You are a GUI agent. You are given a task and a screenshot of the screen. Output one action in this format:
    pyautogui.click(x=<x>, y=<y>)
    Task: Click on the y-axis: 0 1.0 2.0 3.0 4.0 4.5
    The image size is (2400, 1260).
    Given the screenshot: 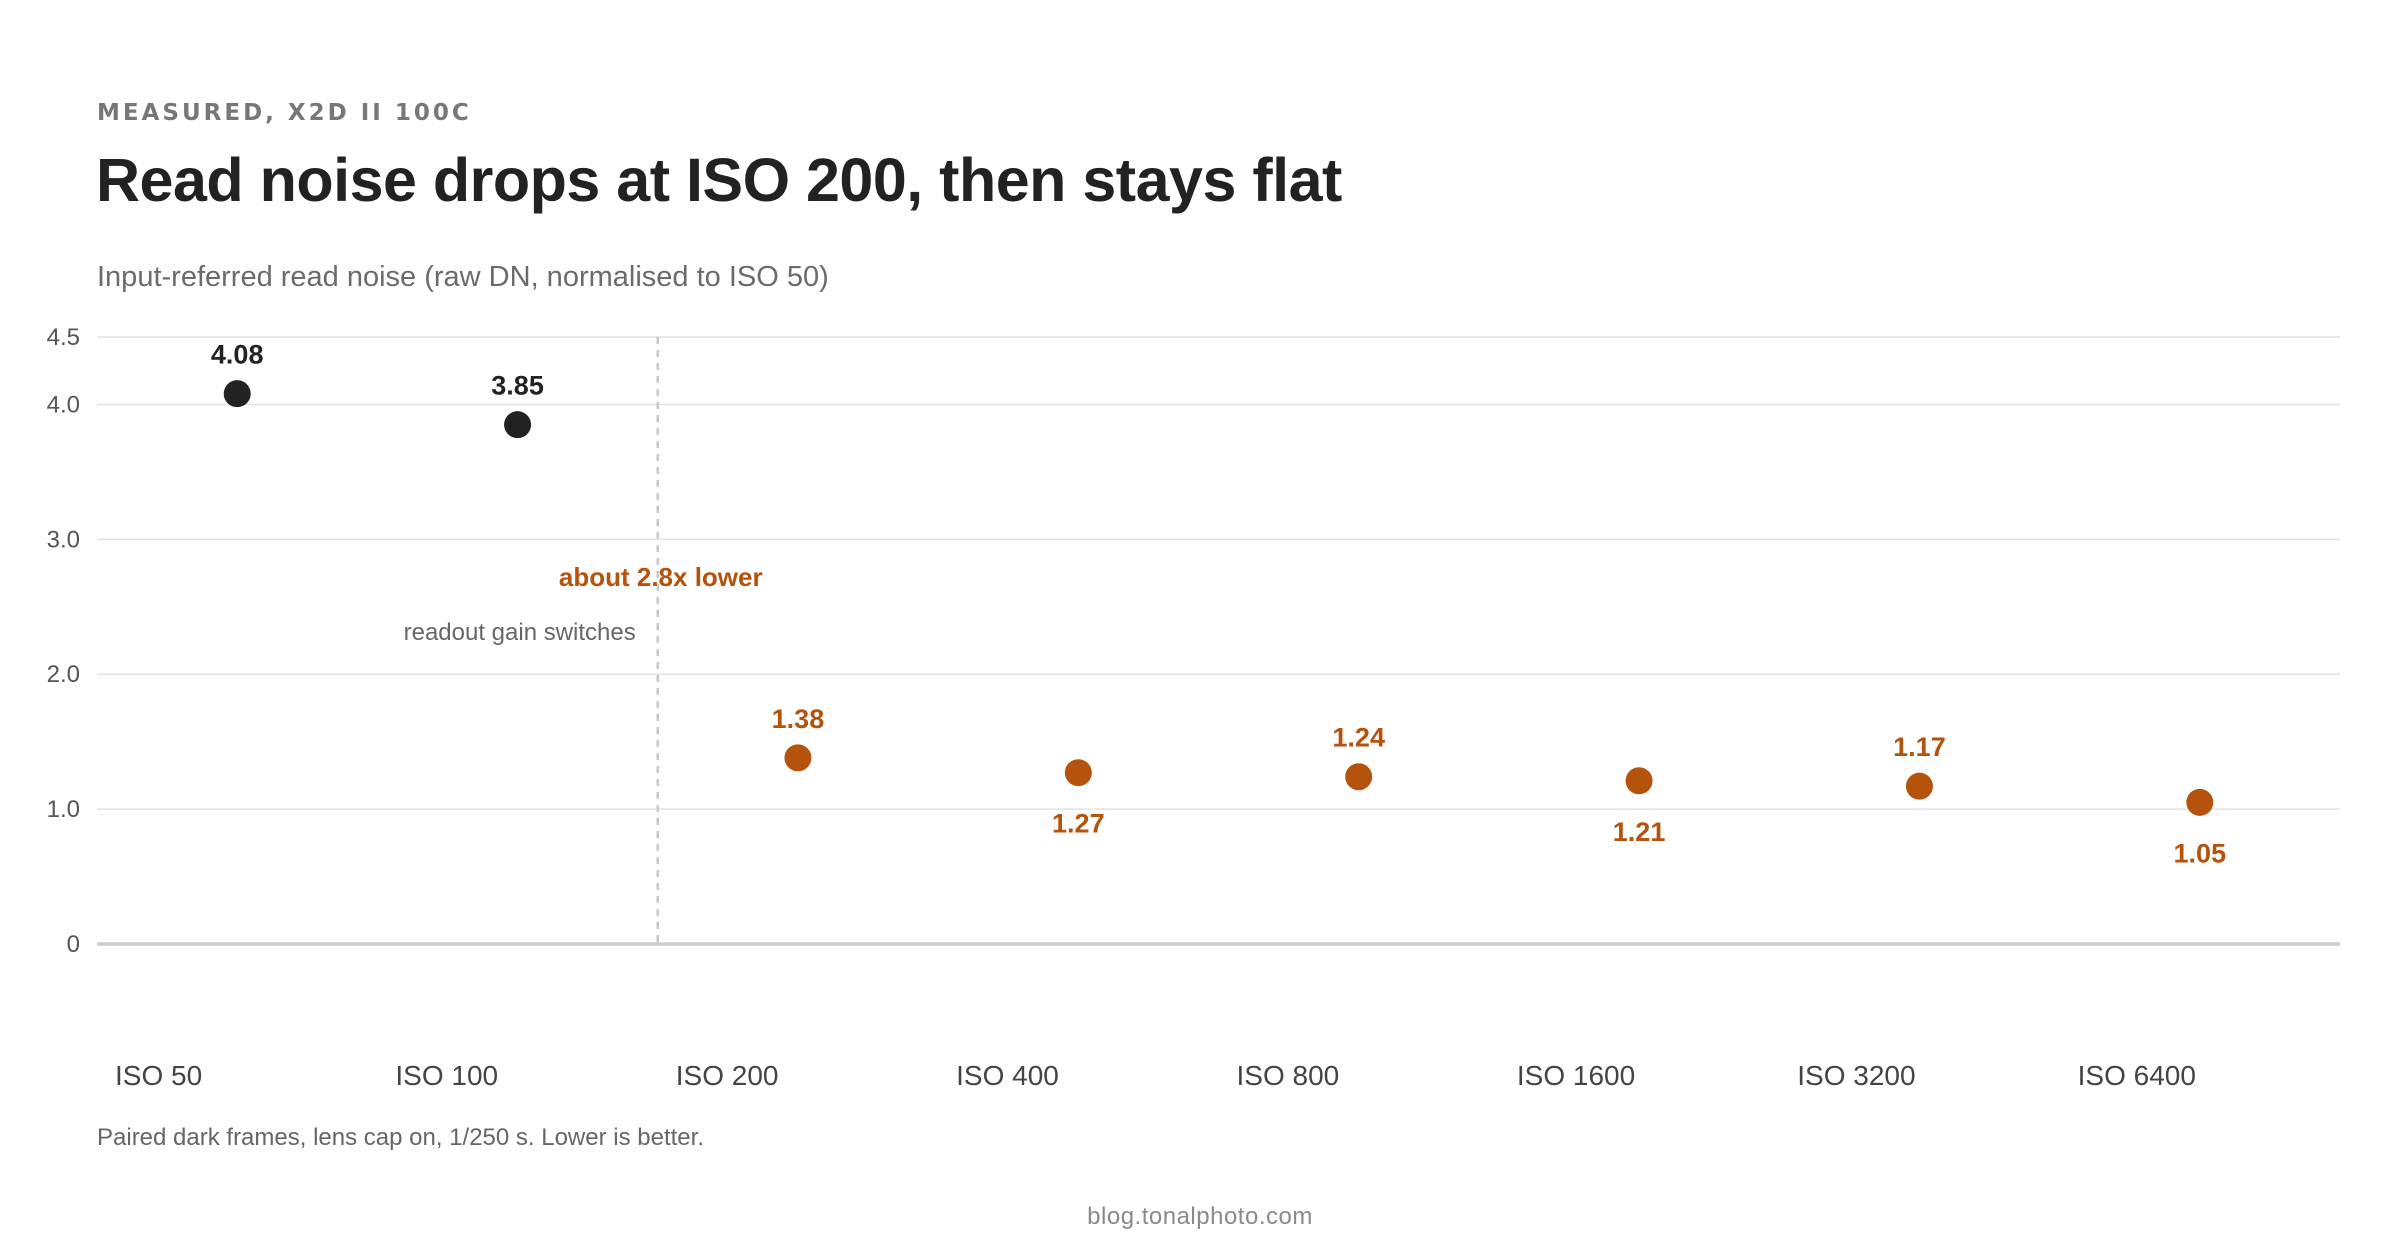 What is the action you would take?
    pyautogui.click(x=63, y=641)
    